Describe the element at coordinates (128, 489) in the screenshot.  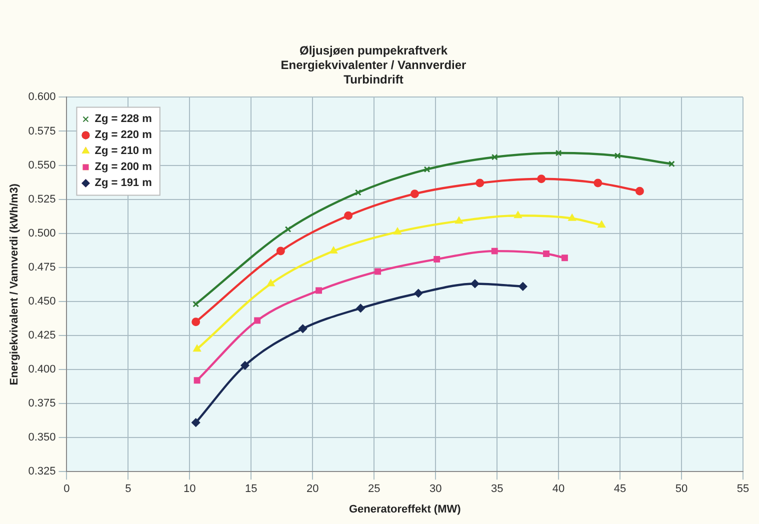
I see `x-tick-label: 5` at that location.